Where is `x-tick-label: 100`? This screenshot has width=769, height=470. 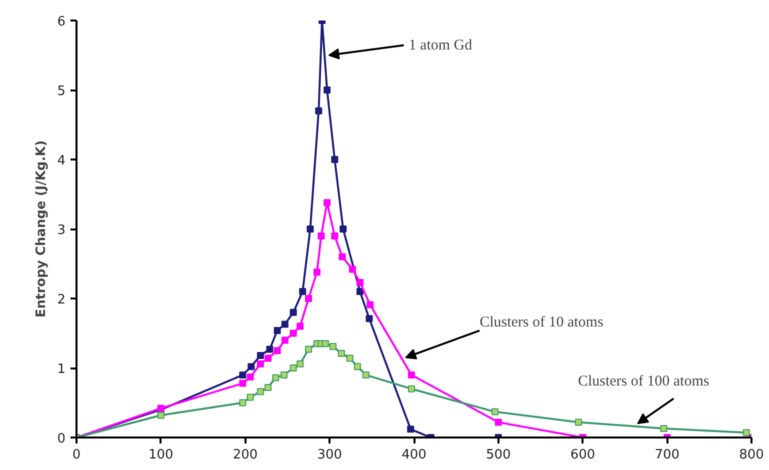
x-tick-label: 100 is located at coordinates (161, 455).